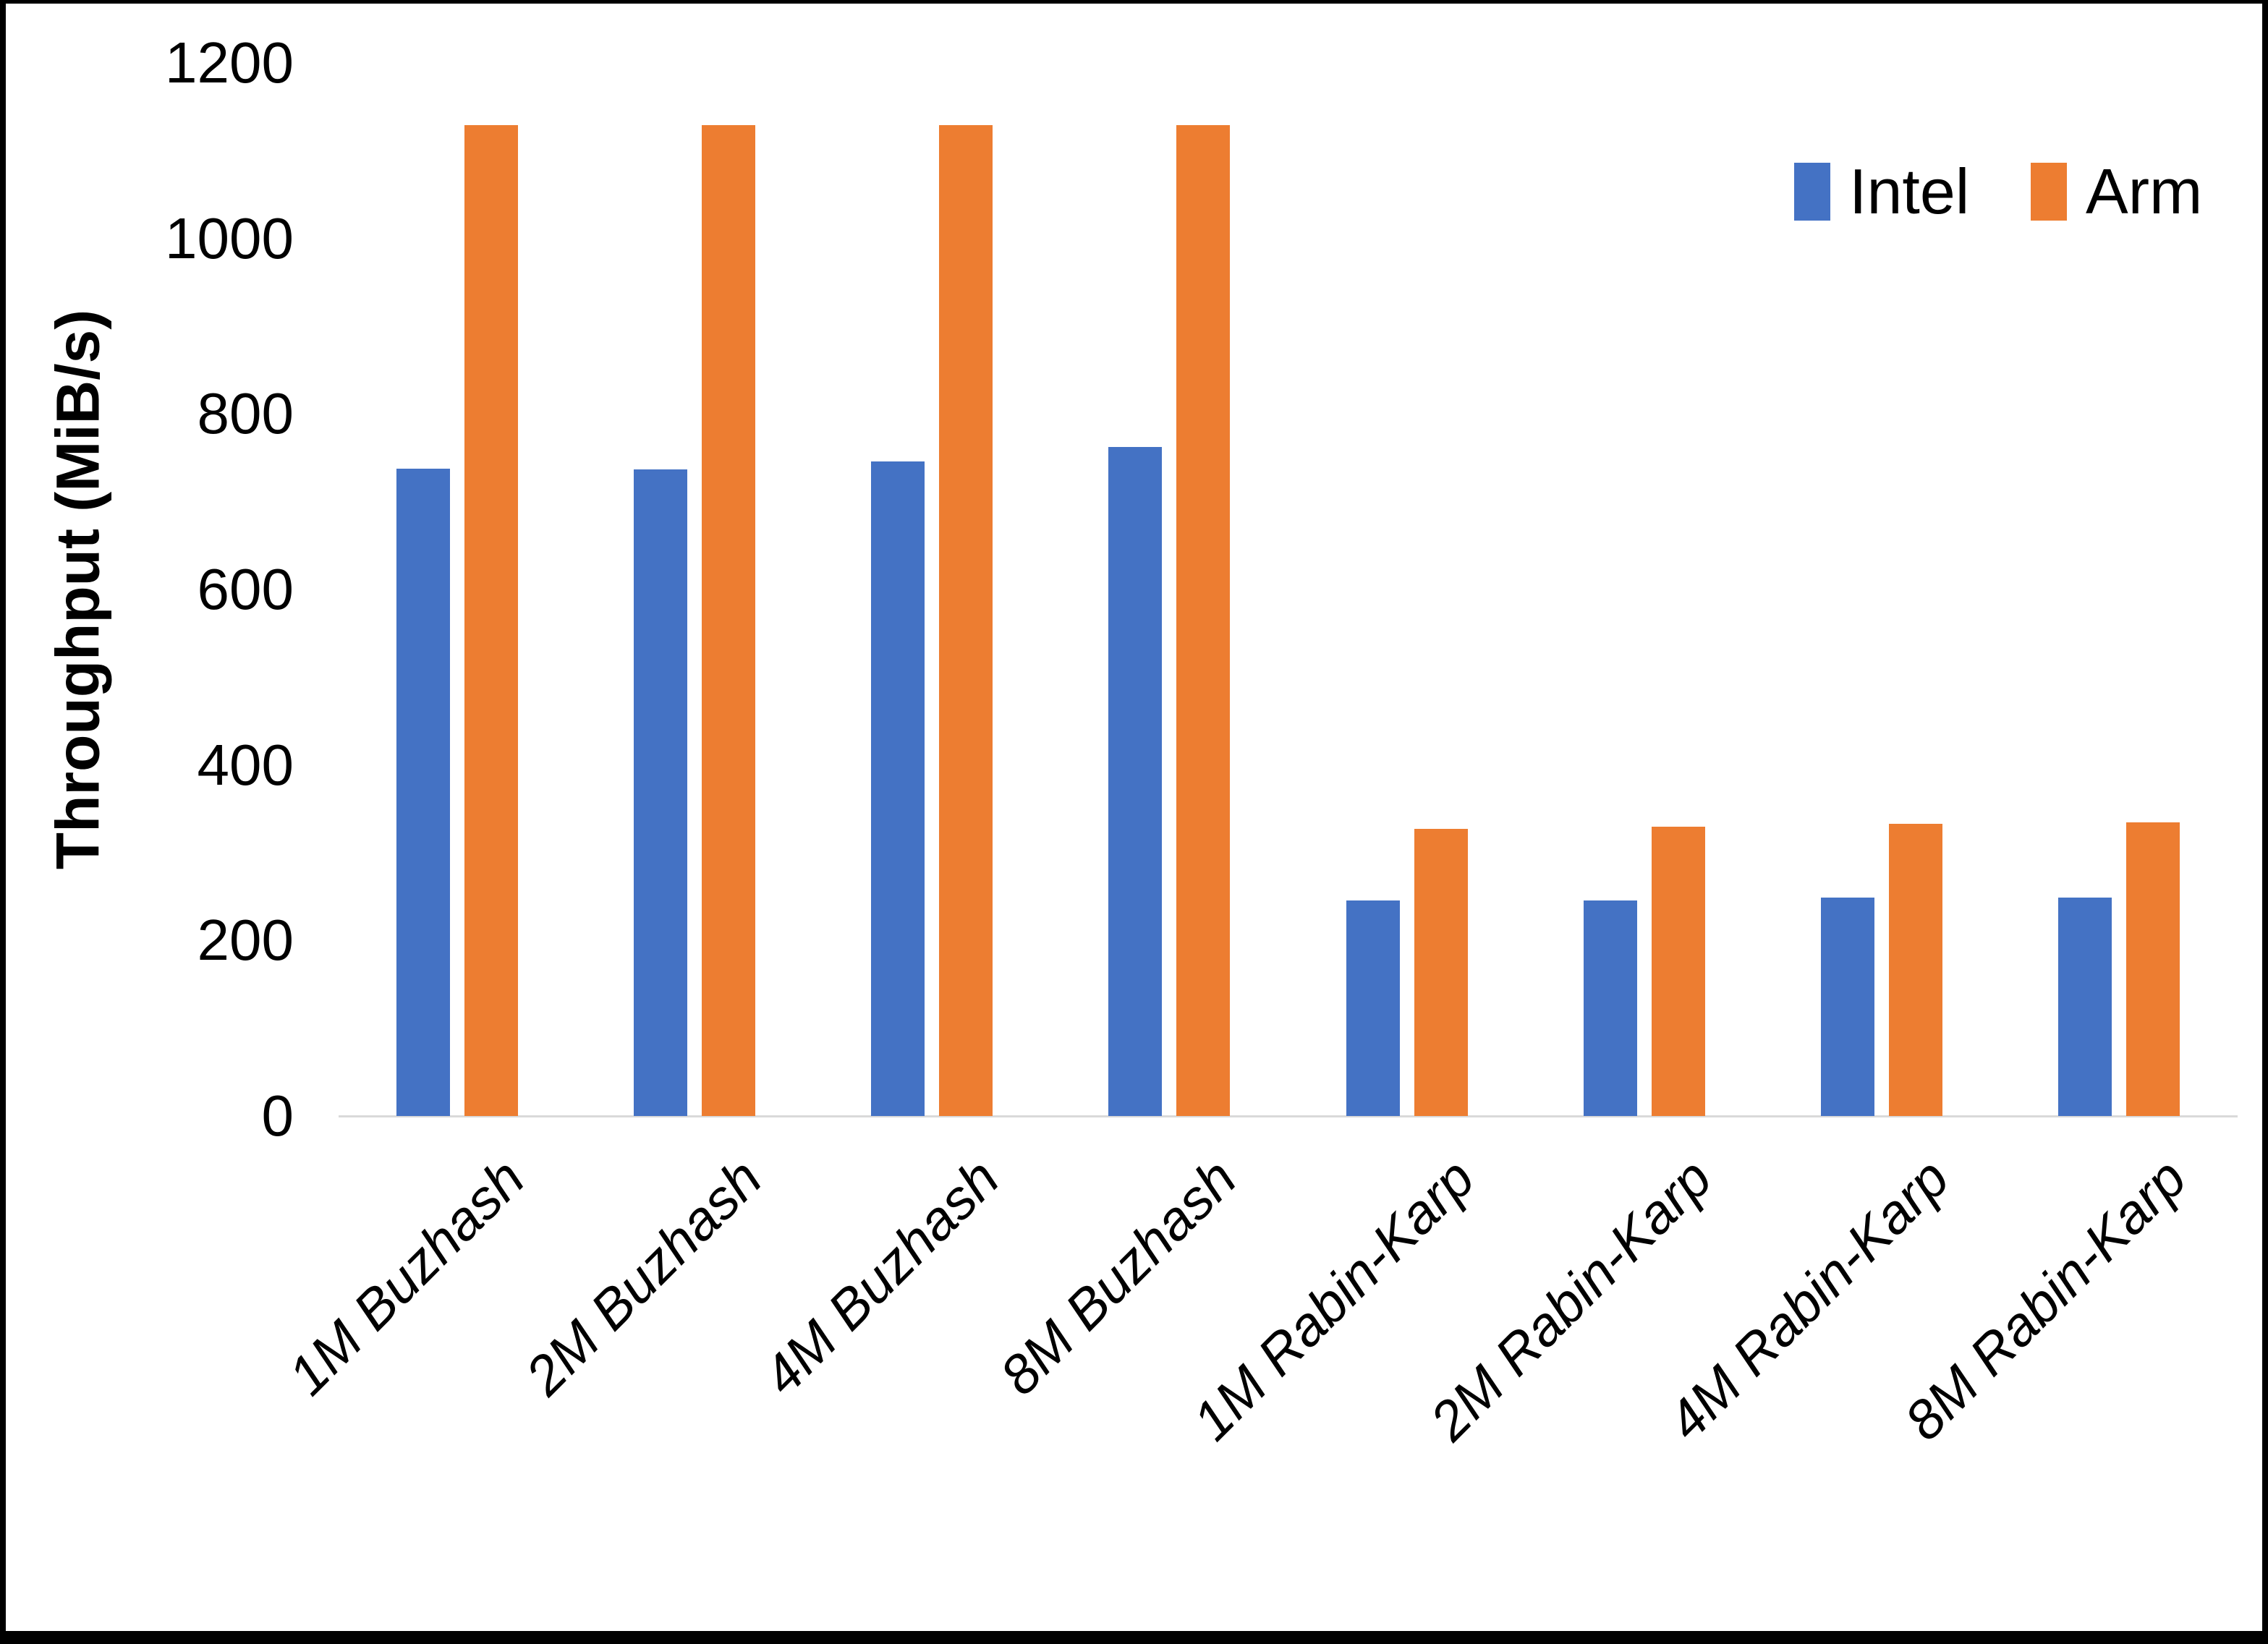 Image resolution: width=2268 pixels, height=1644 pixels. What do you see at coordinates (1909, 191) in the screenshot?
I see `legend-label-intel: Intel` at bounding box center [1909, 191].